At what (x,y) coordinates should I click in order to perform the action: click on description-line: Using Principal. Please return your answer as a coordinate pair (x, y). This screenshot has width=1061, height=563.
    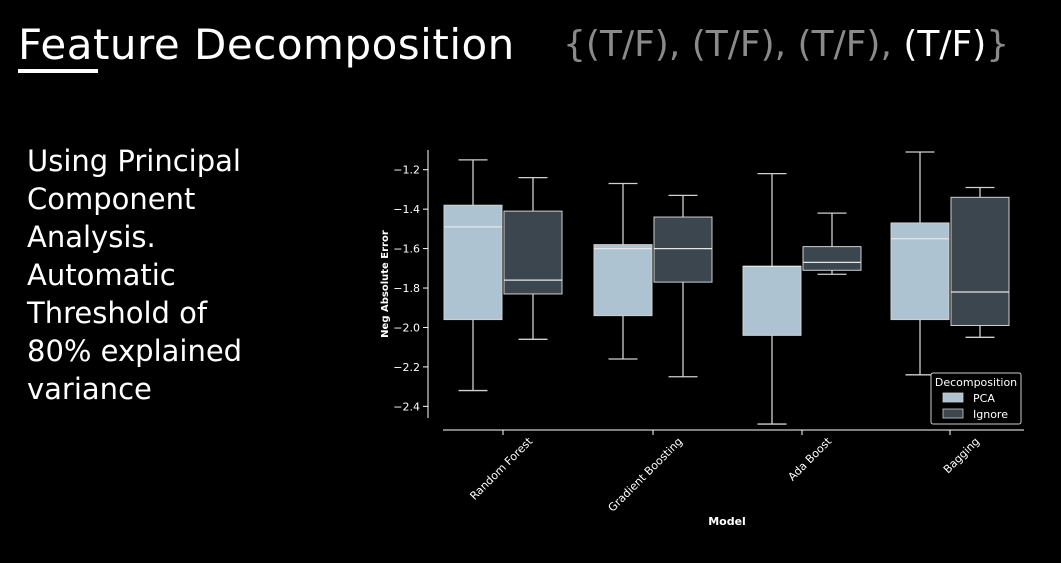
    Looking at the image, I should click on (134, 161).